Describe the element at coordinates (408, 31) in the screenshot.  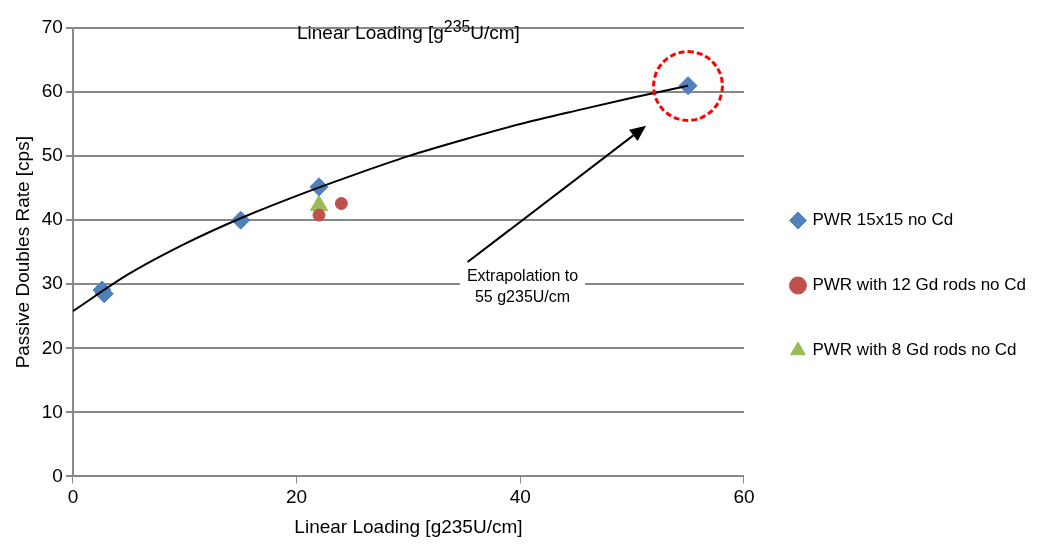
I see `chart-title: Linear Loading [g$^{235}$U/cm]` at that location.